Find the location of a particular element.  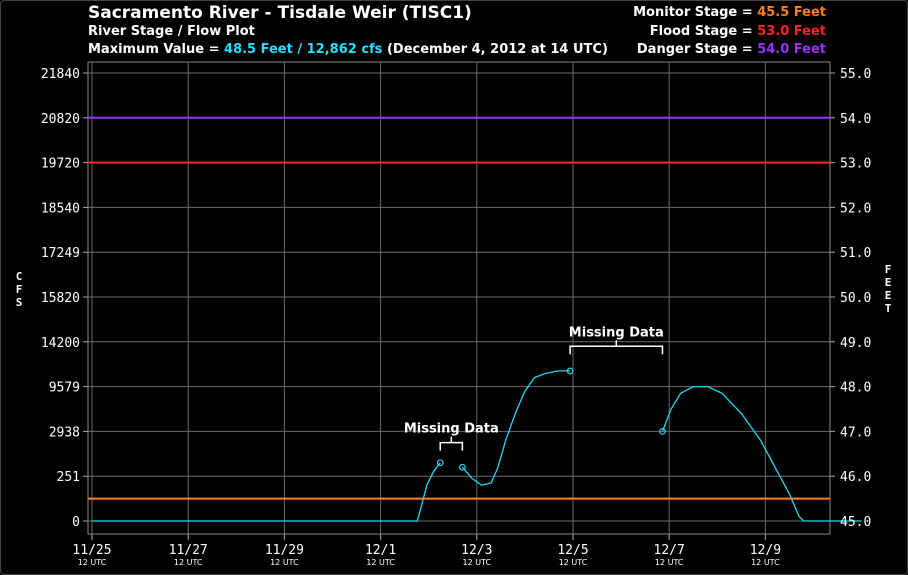

flood-stage: Flood Stage = 53.0 Feet is located at coordinates (729, 32).